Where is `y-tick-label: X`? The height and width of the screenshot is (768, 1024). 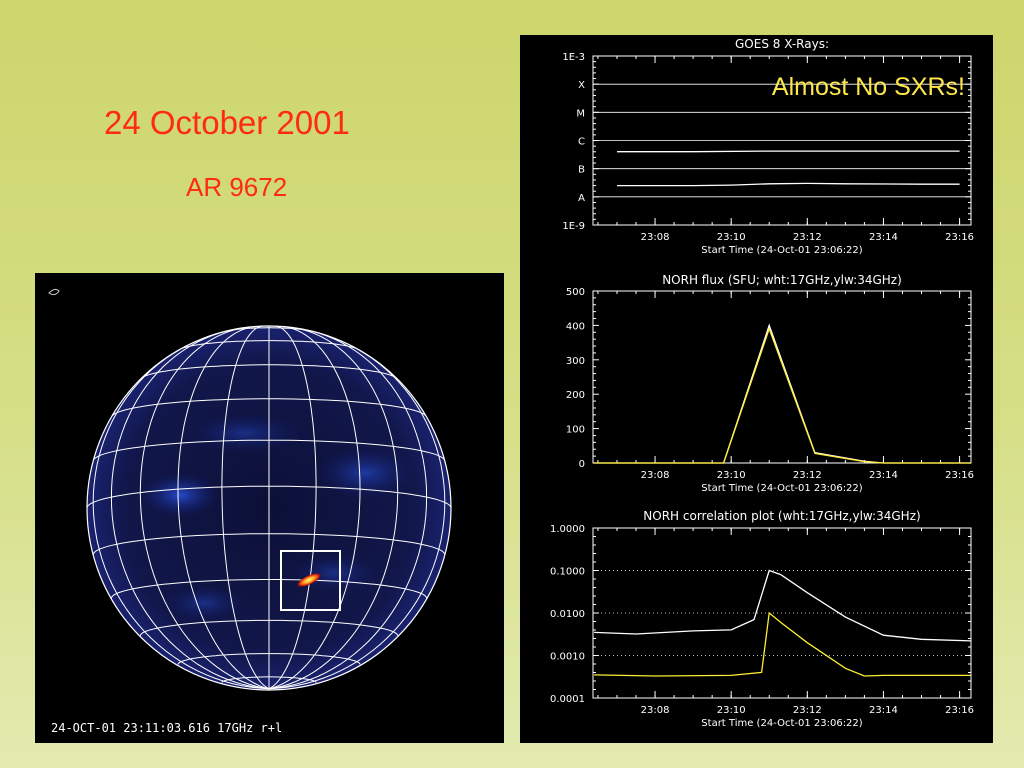 y-tick-label: X is located at coordinates (581, 85).